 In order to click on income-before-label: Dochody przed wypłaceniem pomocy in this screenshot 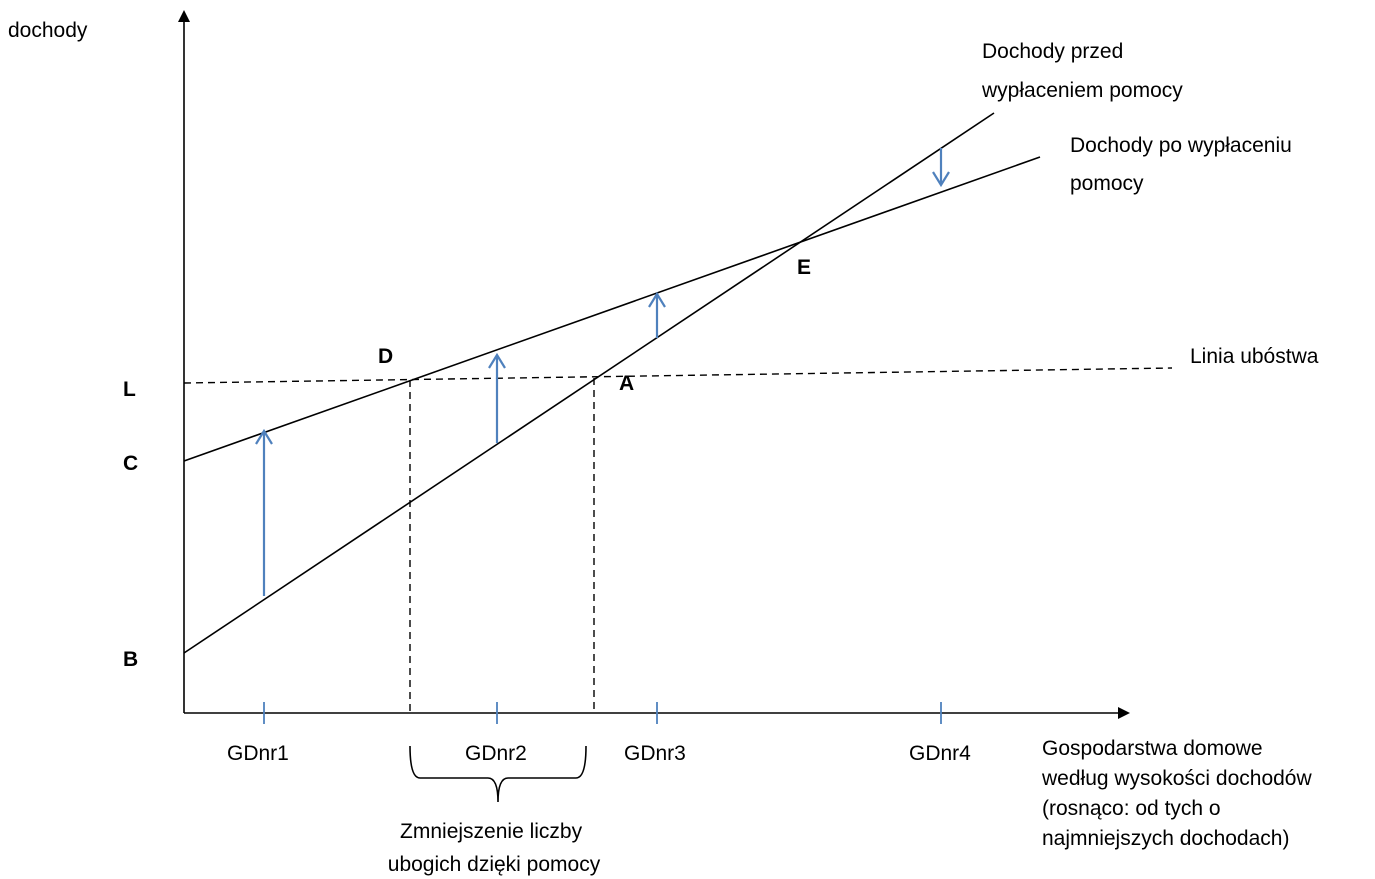, I will do `click(1082, 71)`.